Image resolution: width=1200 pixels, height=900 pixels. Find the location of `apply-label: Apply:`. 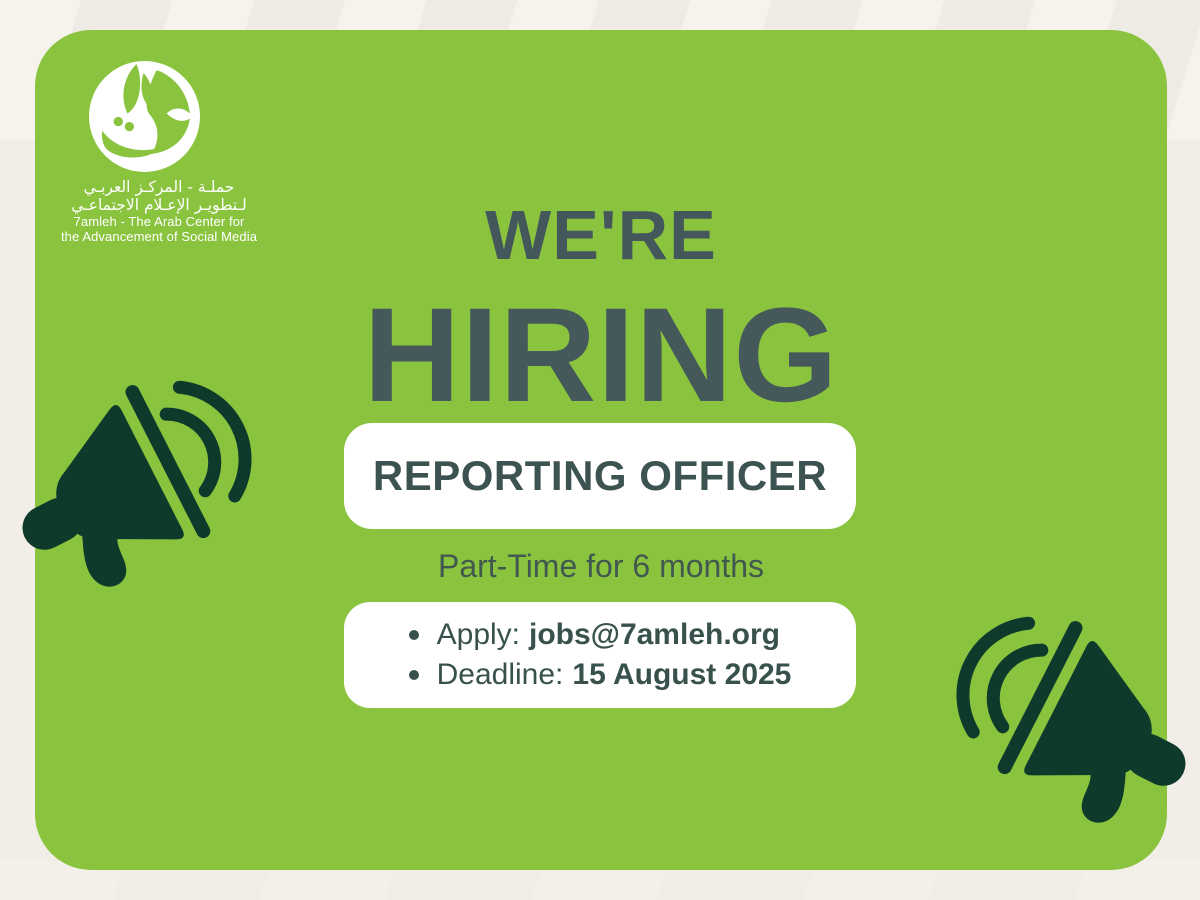

apply-label: Apply: is located at coordinates (478, 634).